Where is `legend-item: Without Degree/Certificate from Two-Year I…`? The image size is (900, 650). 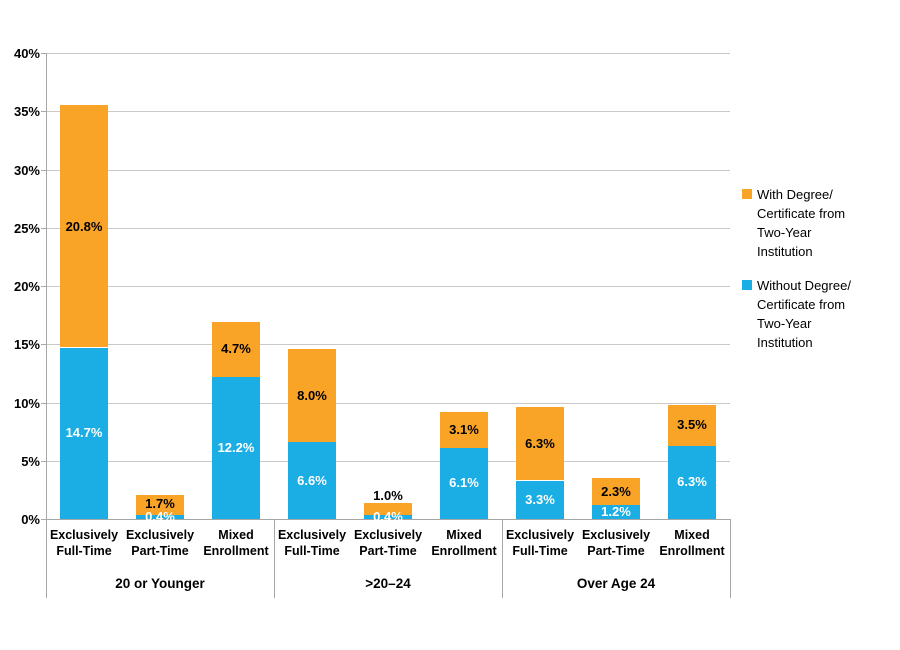
legend-item: Without Degree/Certificate from Two-Year I… is located at coordinates (819, 314).